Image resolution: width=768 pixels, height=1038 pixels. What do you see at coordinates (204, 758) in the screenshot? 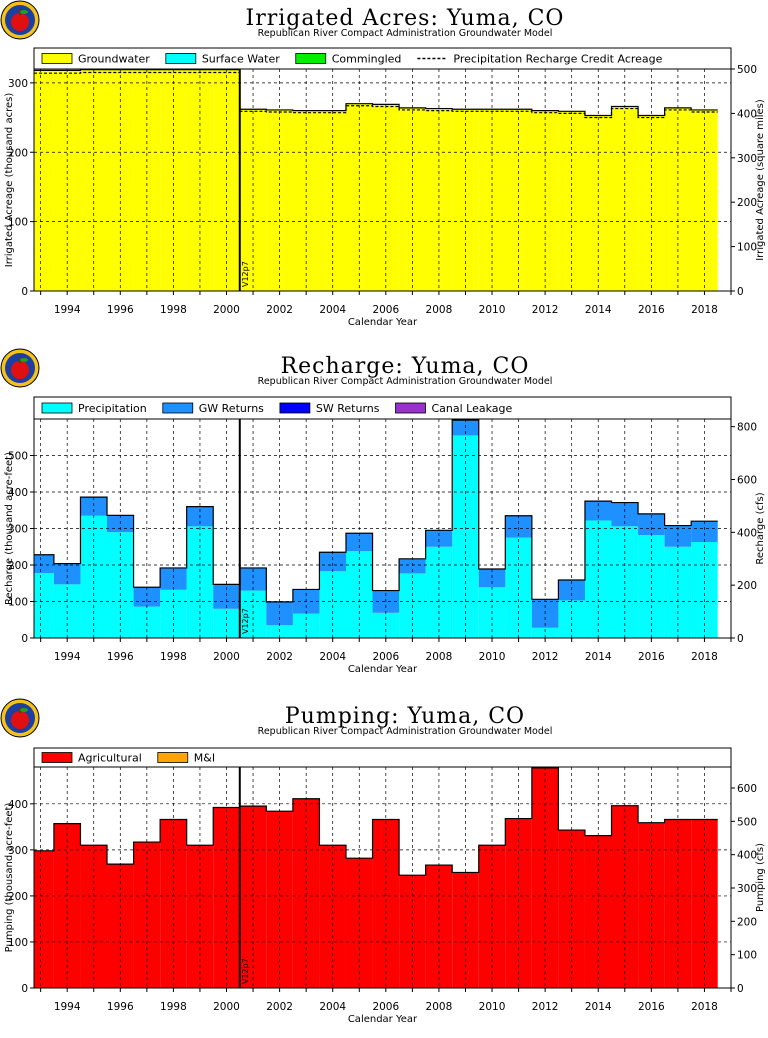
I see `legend-label: M&I` at bounding box center [204, 758].